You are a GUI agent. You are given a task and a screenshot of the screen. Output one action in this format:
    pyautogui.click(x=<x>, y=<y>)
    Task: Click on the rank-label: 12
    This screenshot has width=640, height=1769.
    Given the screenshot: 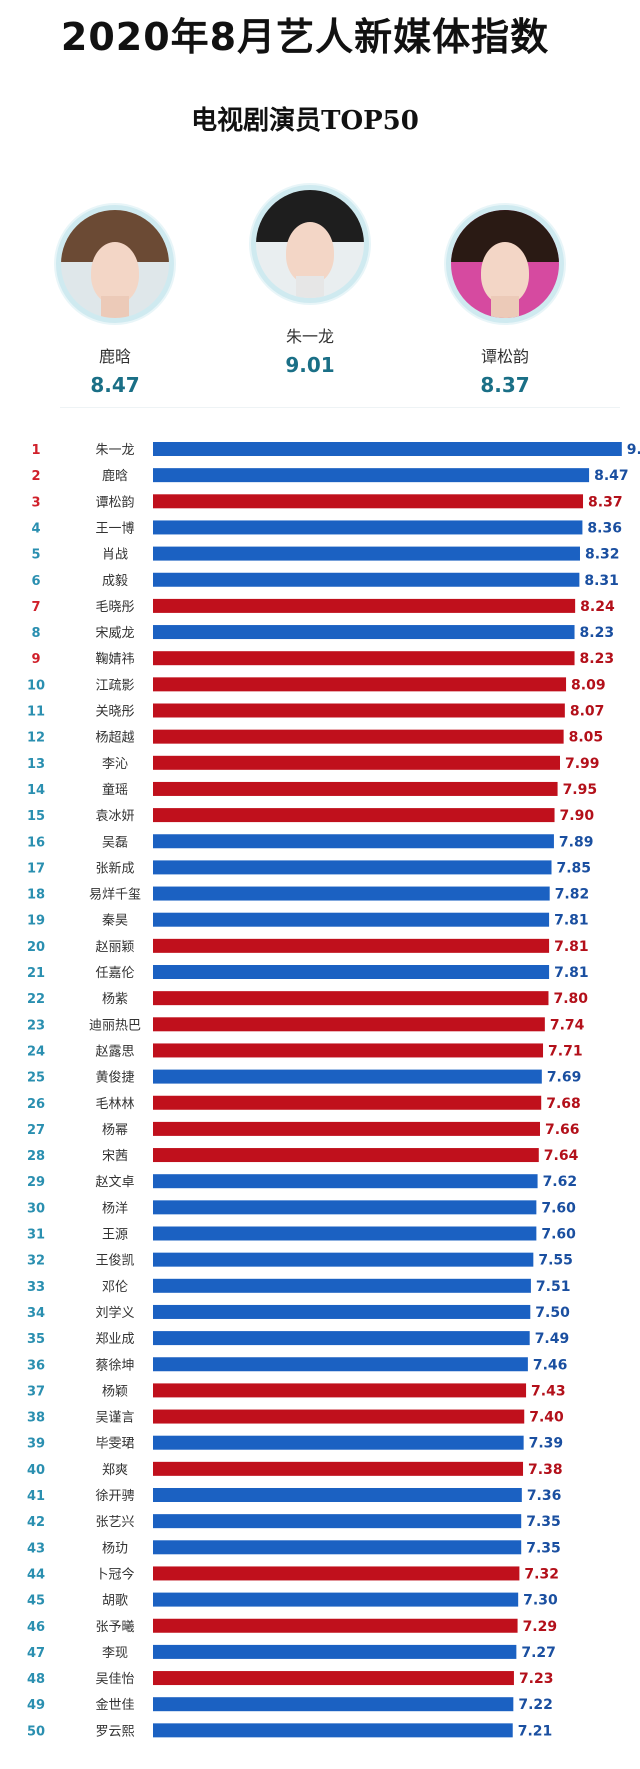 What is the action you would take?
    pyautogui.click(x=36, y=738)
    